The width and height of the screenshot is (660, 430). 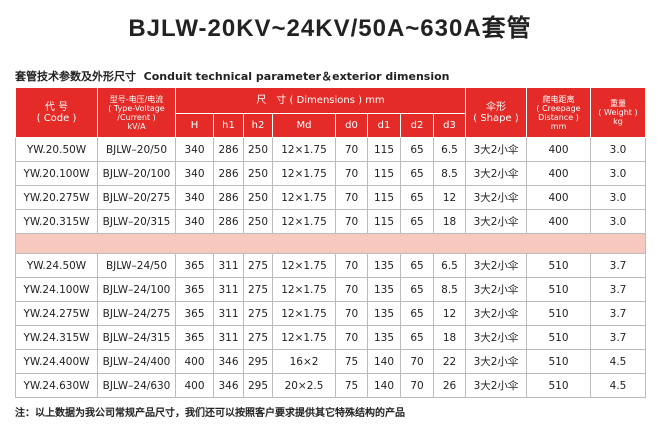 I want to click on data-cell: BJLW–24/275, so click(x=136, y=313).